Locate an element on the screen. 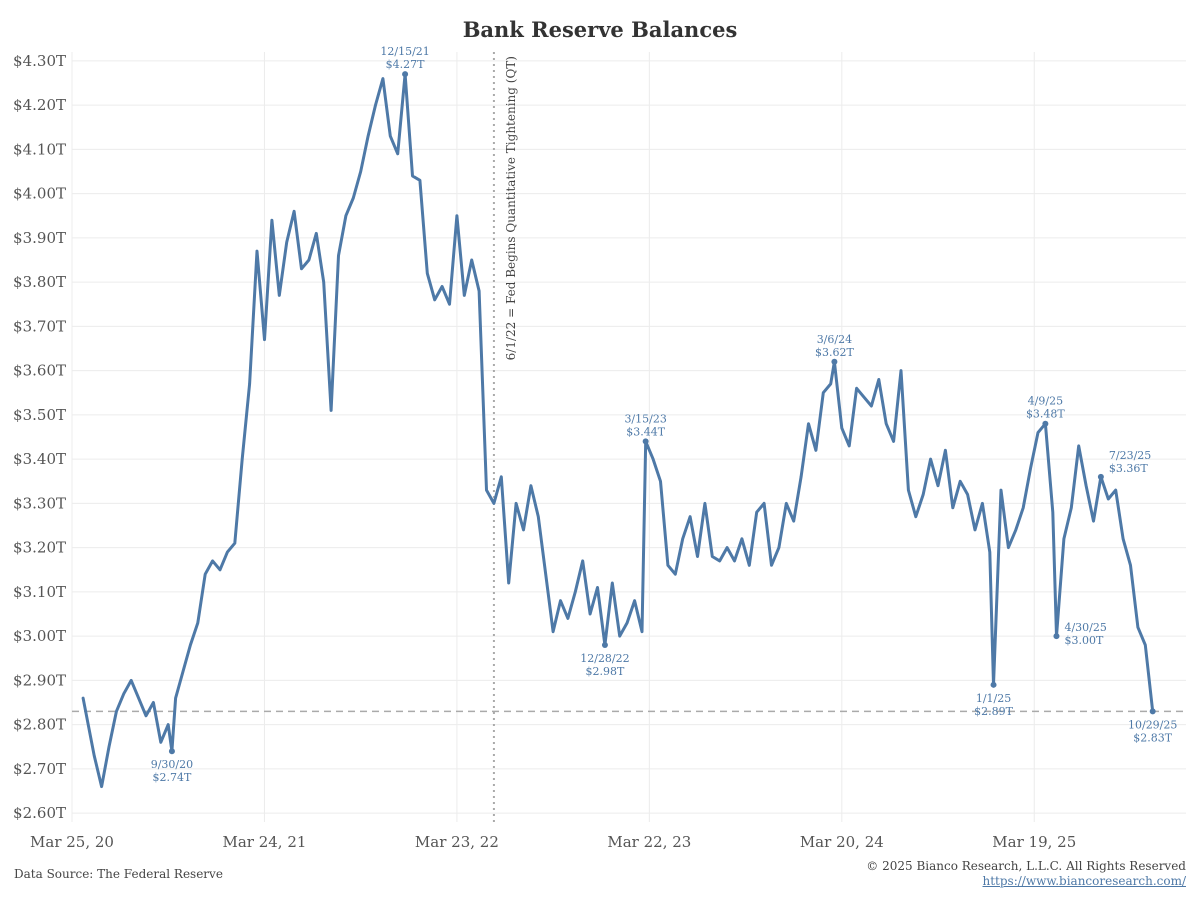  annotation-value: $3.00T is located at coordinates (1083, 640).